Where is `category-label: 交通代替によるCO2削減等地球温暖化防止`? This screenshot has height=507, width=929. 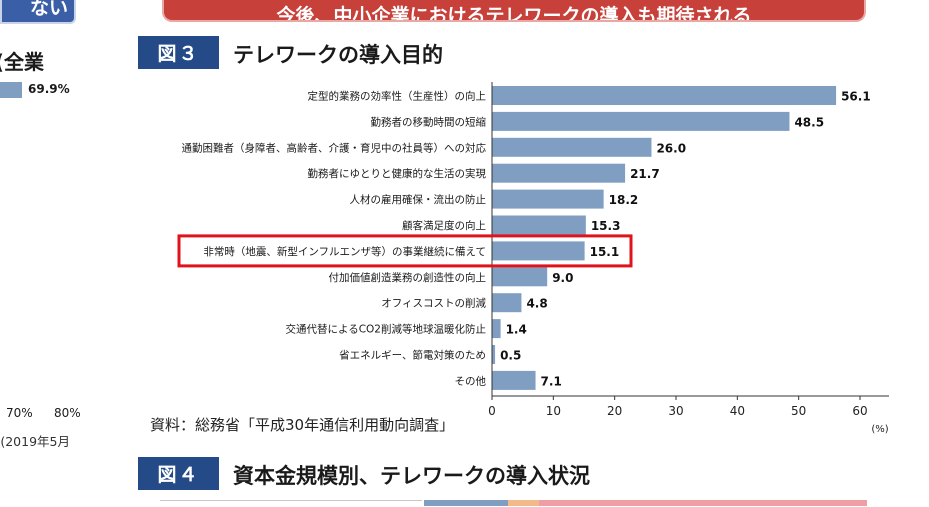 category-label: 交通代替によるCO2削減等地球温暖化防止 is located at coordinates (386, 329).